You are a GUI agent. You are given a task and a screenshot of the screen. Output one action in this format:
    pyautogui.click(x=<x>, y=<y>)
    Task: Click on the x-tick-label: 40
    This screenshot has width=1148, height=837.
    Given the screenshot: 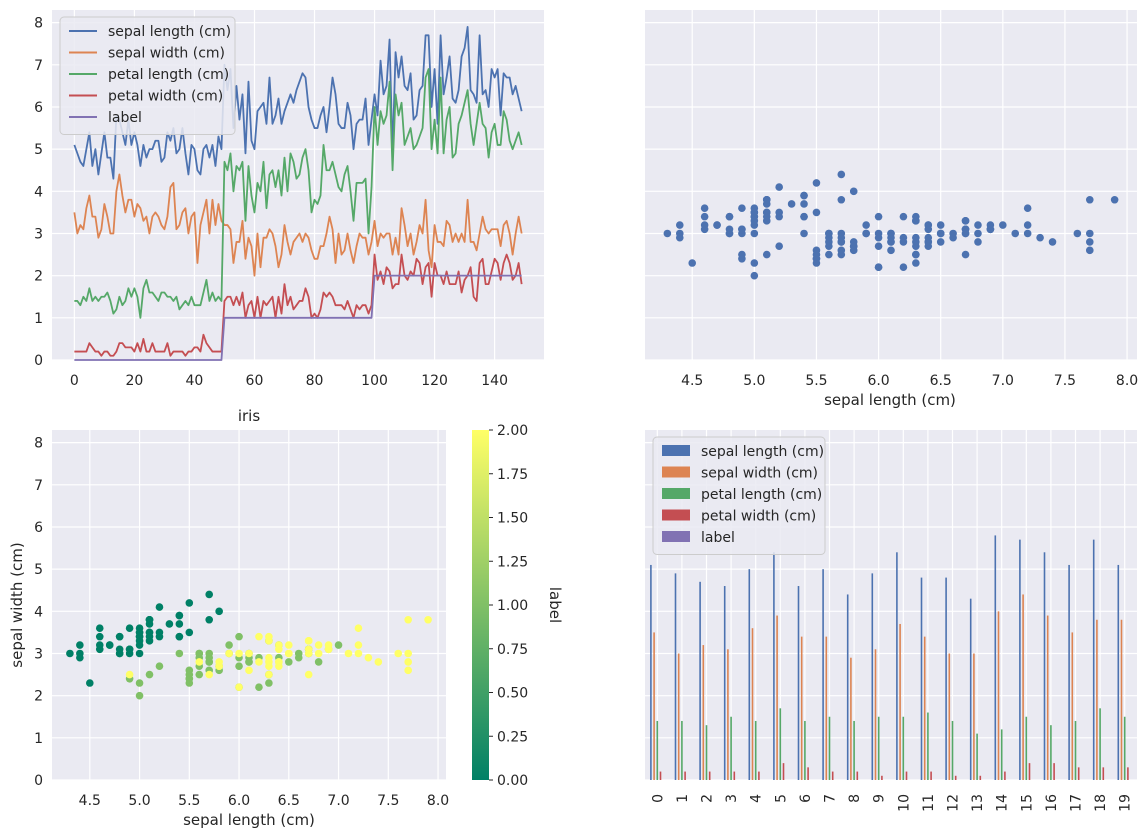 What is the action you would take?
    pyautogui.click(x=195, y=381)
    